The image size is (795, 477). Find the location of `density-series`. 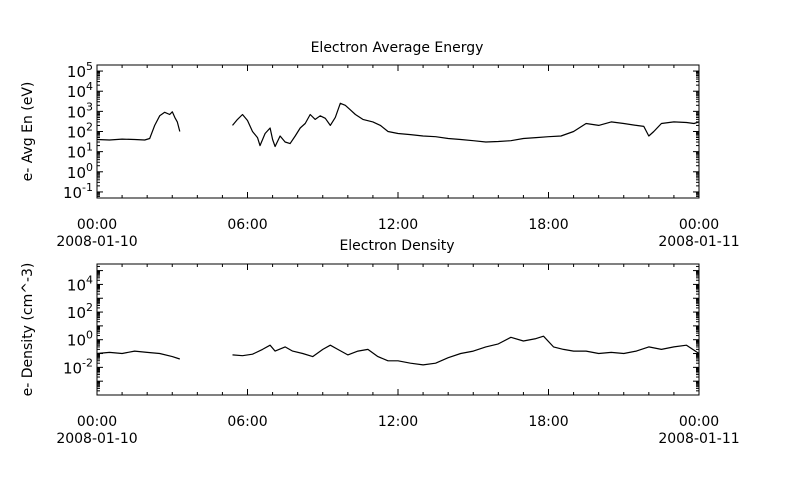

density-series is located at coordinates (398, 350).